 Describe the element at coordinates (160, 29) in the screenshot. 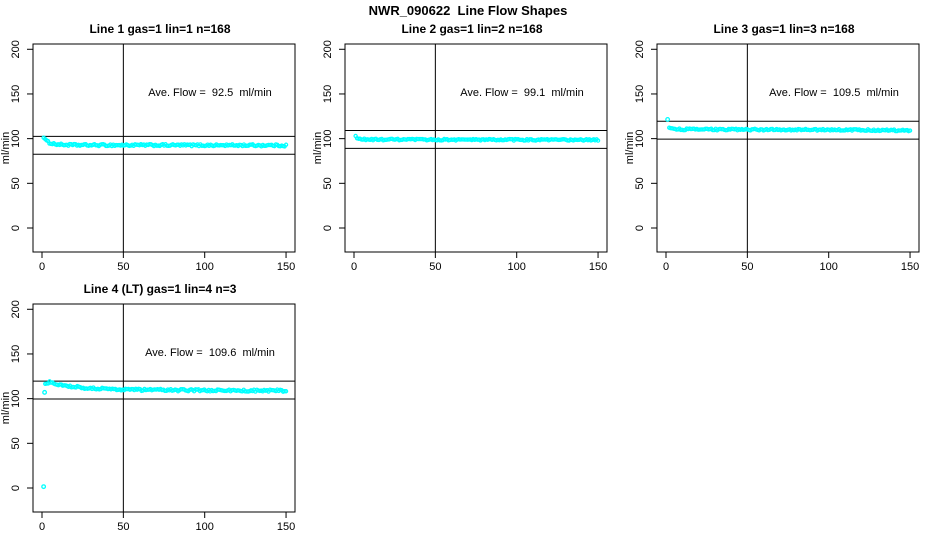

I see `subplot-line-1-title: Line 1 gas=1 lin=1 n=168` at that location.